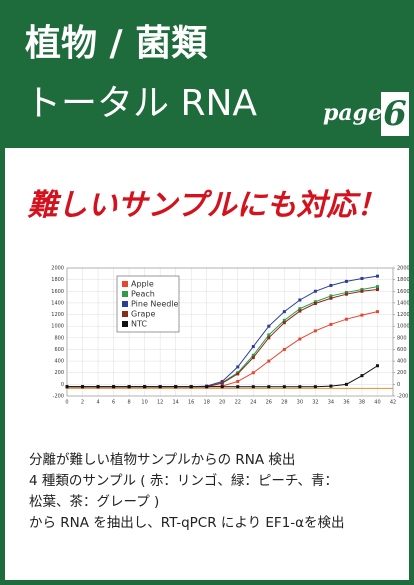 This screenshot has height=585, width=414. Describe the element at coordinates (403, 315) in the screenshot. I see `y2-tick-label: 1200` at that location.